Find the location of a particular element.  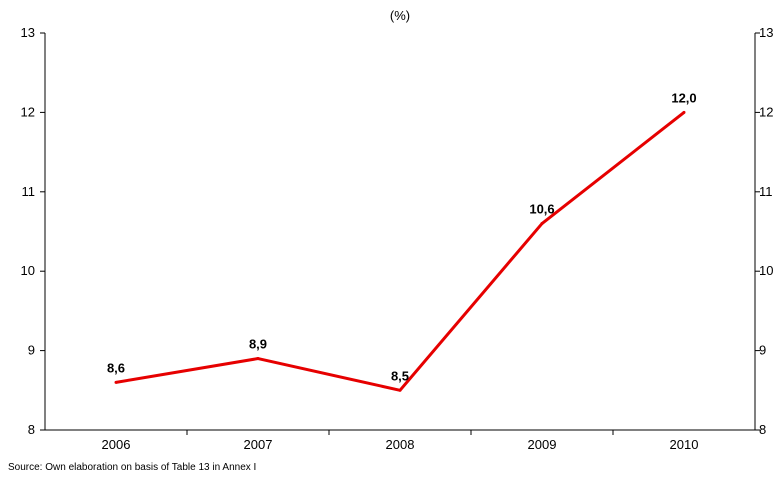

y-tick-label-right: 10 is located at coordinates (766, 270).